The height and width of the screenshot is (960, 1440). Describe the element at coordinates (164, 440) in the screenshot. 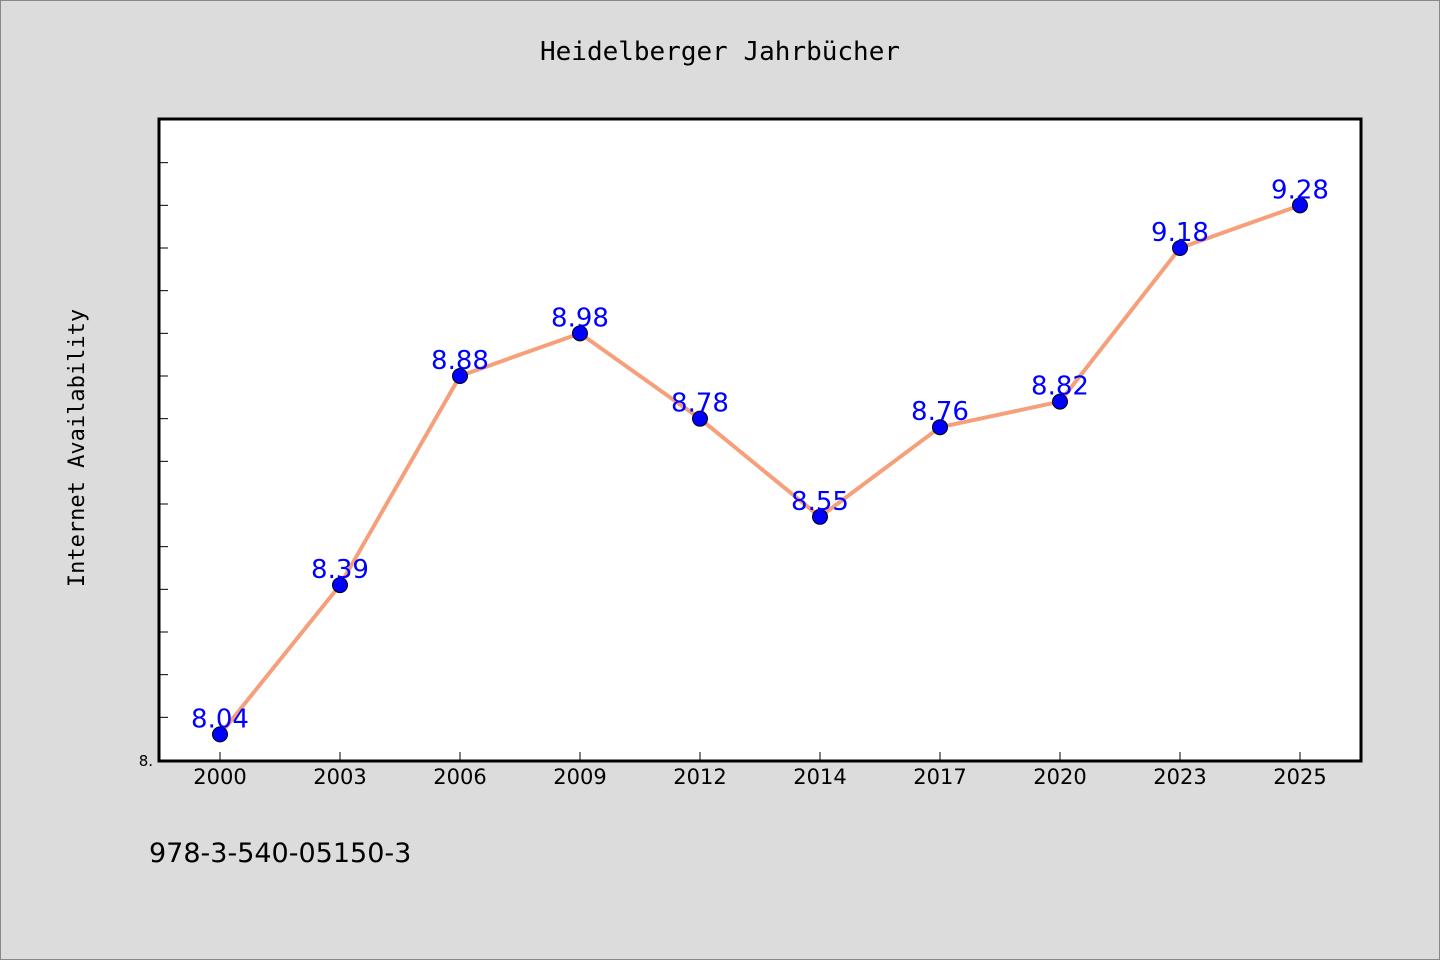

I see `y-axis-ticks` at that location.